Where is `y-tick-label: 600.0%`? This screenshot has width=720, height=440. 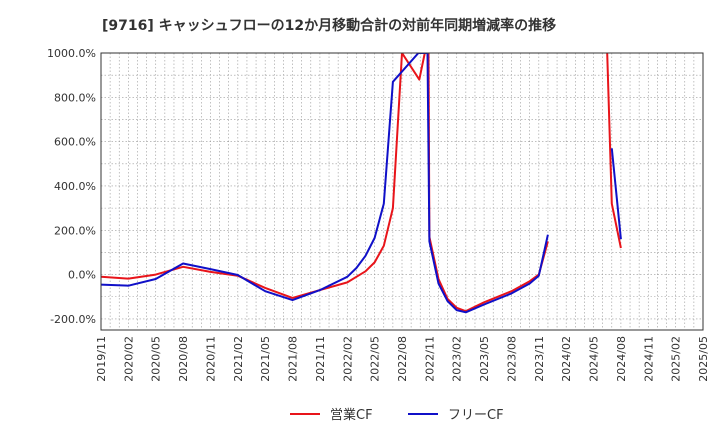 y-tick-label: 600.0% is located at coordinates (75, 142).